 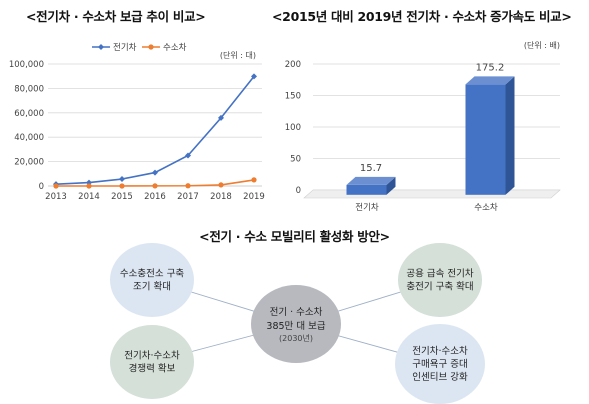 I want to click on bar-chart-title: <2015년 대비 2019년 전기차 · 수소차 증가속도 비교>, so click(x=422, y=16).